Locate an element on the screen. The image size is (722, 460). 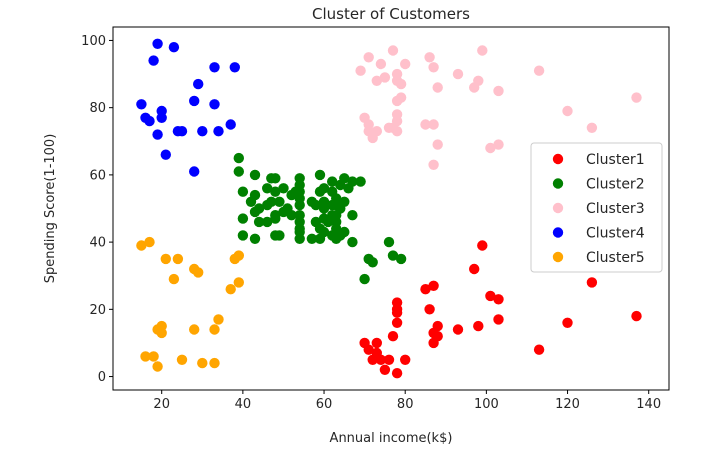
x-tick-label: 120 is located at coordinates (567, 404).